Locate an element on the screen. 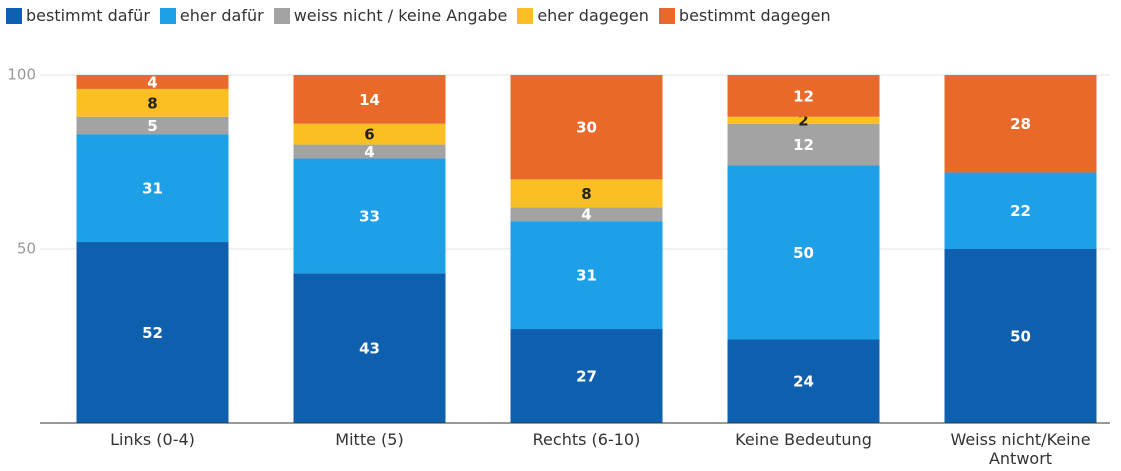 This screenshot has width=1121, height=471. data-label: 28 is located at coordinates (1020, 124).